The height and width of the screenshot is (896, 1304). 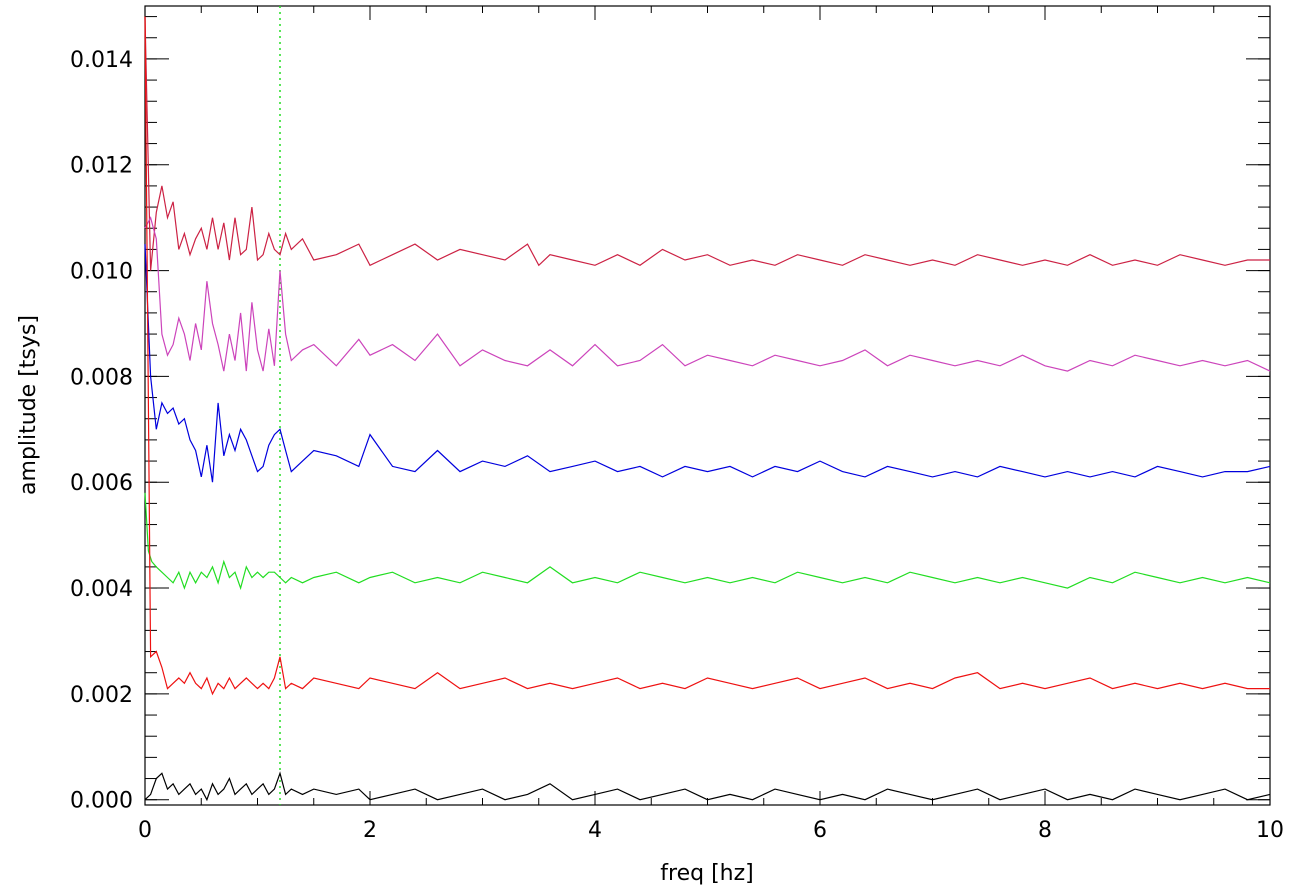 I want to click on x-tick-label: 0, so click(x=145, y=830).